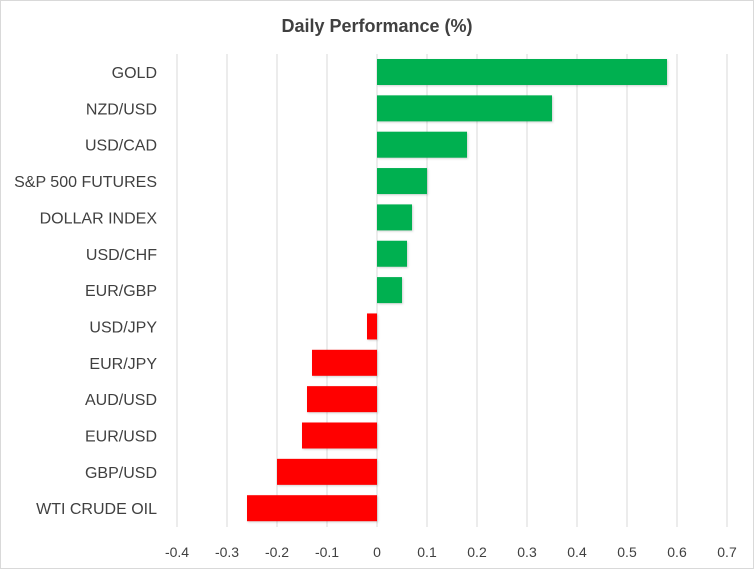 The height and width of the screenshot is (569, 754). What do you see at coordinates (727, 552) in the screenshot?
I see `x-axis-tick-label: 0.7` at bounding box center [727, 552].